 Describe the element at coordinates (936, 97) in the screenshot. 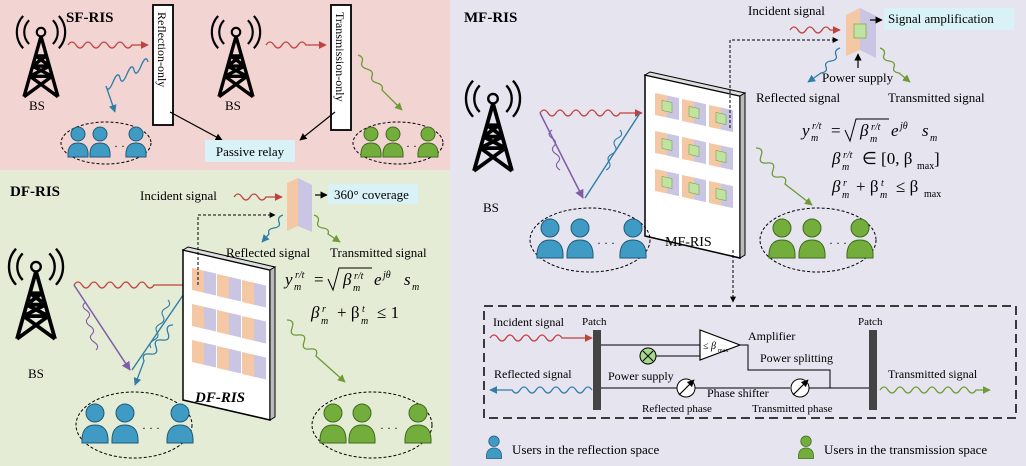

I see `mf-transmitted-label: Transmitted signal` at that location.